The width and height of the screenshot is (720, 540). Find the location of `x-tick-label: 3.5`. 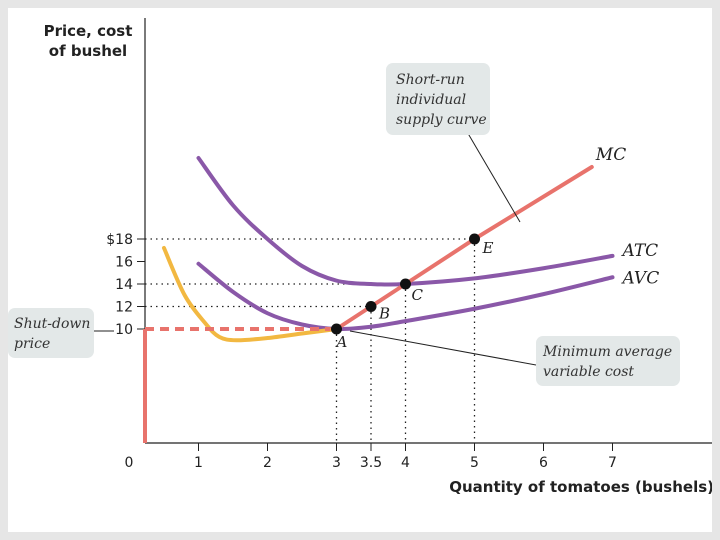

x-tick-label: 3.5 is located at coordinates (371, 463).